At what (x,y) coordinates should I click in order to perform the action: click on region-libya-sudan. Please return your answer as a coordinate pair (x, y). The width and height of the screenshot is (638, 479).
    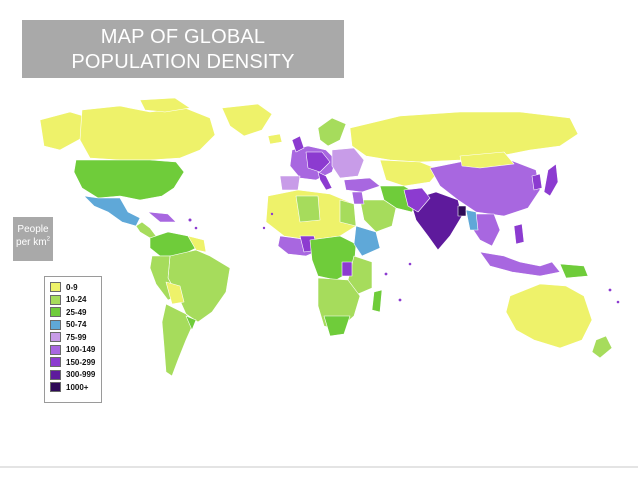
    Looking at the image, I should click on (308, 209).